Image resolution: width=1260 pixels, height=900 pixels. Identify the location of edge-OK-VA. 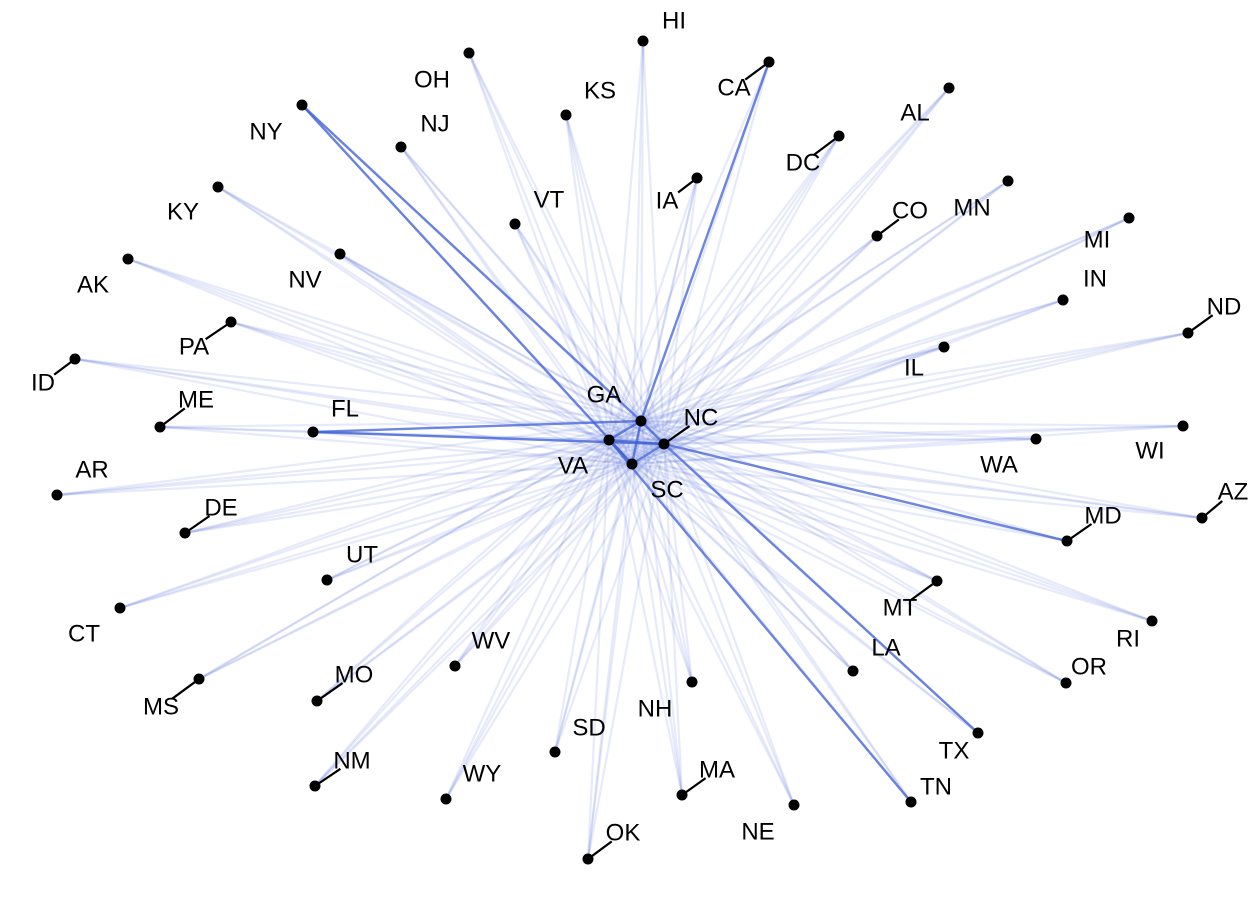
(598, 649).